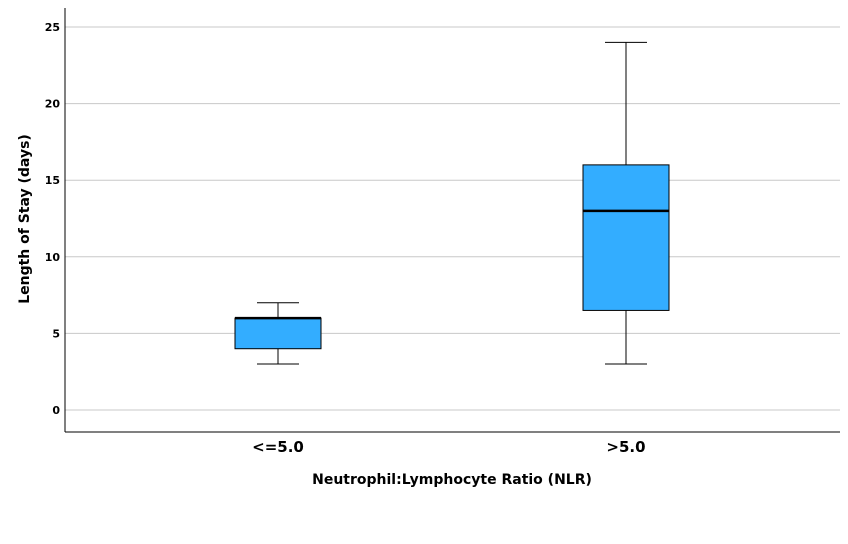 This screenshot has height=544, width=848. Describe the element at coordinates (452, 480) in the screenshot. I see `x-axis-title: Neutrophil:Lymphocyte Ratio (NLR)` at that location.